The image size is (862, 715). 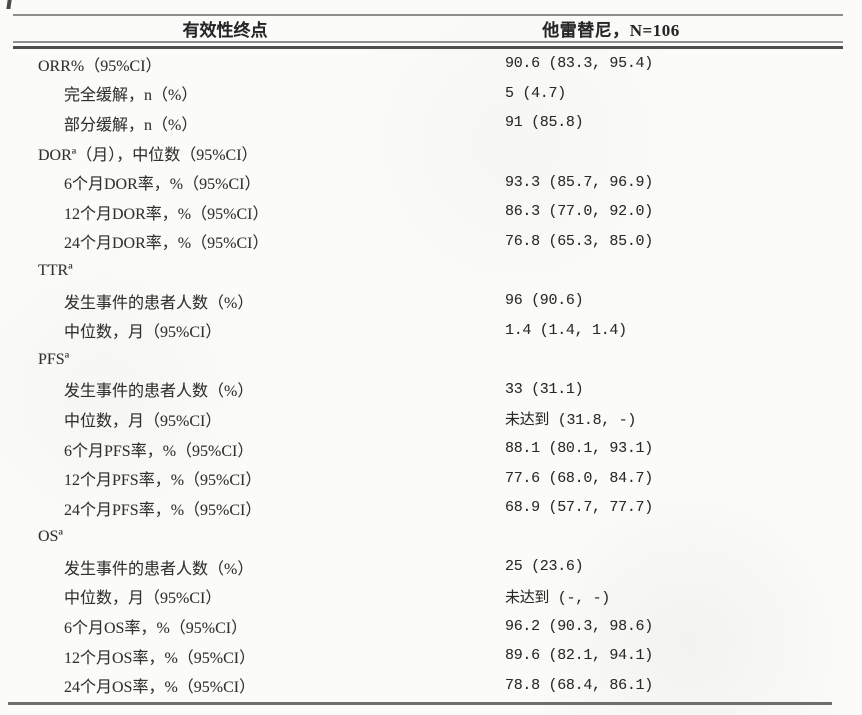 I want to click on endpoint-value: 91 (85.8), so click(x=544, y=123).